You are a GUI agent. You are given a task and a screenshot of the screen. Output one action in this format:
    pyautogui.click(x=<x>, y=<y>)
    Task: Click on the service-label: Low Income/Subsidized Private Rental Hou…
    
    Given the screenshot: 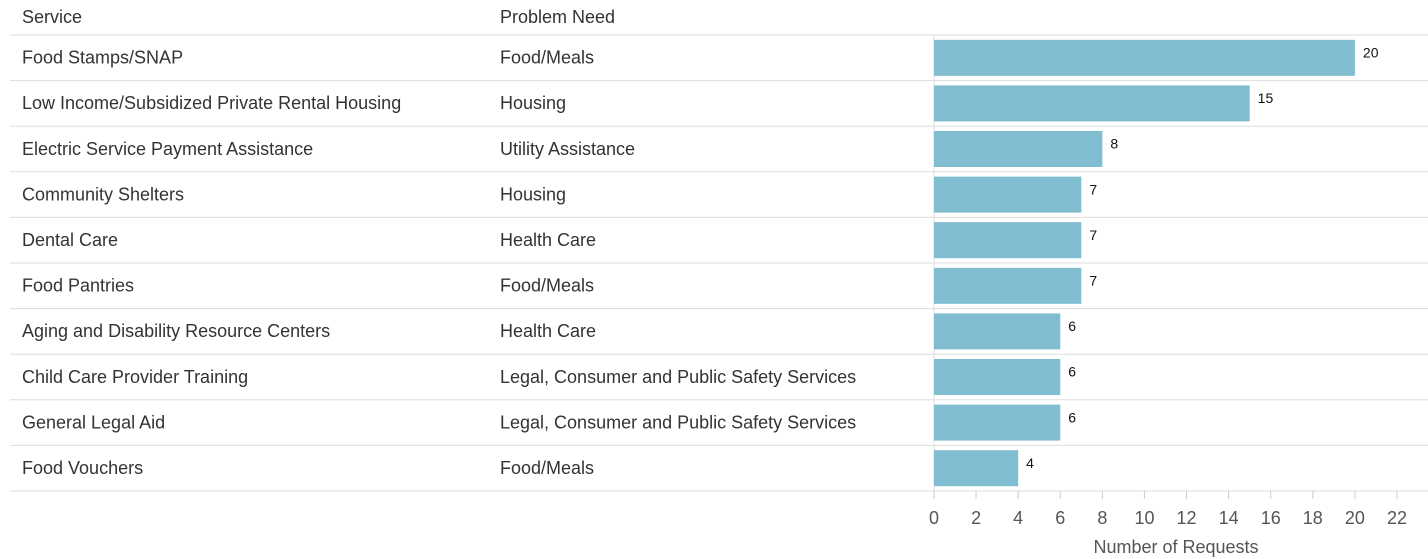 What is the action you would take?
    pyautogui.click(x=211, y=103)
    